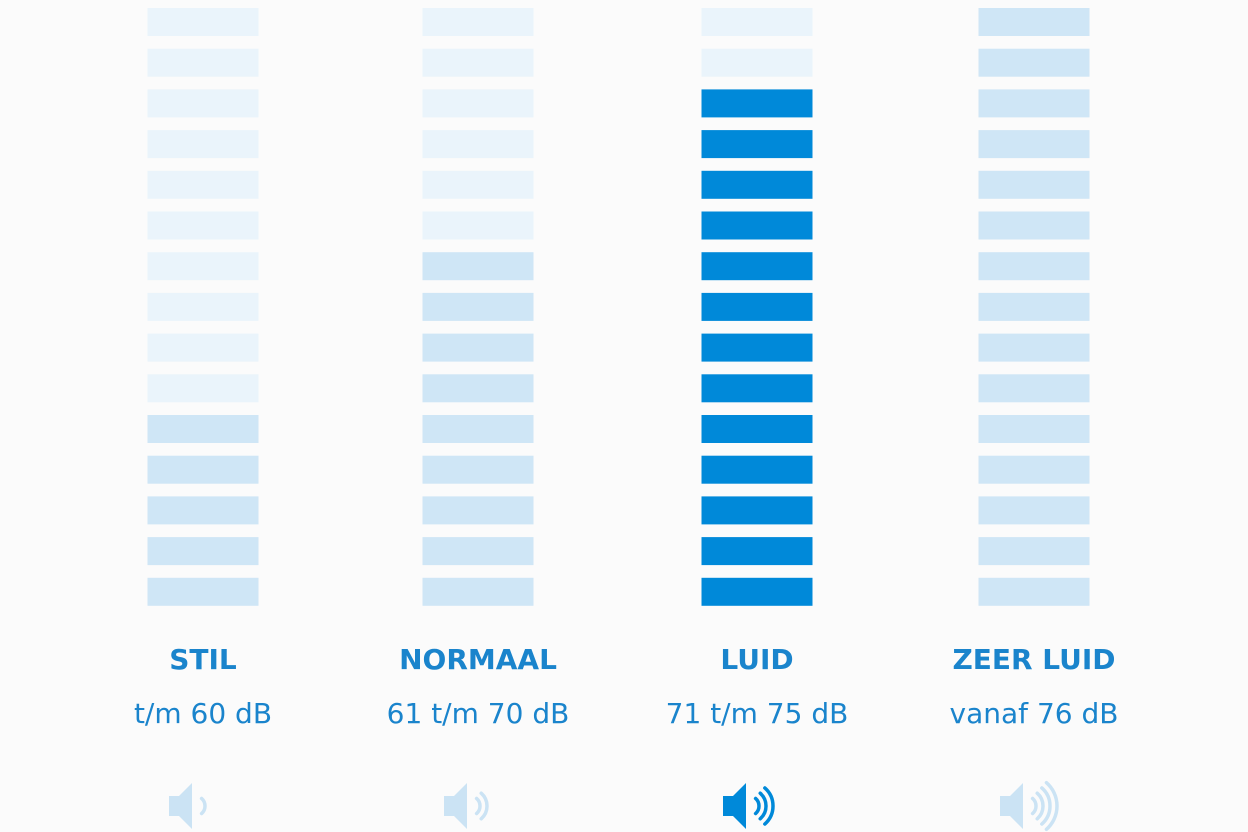  What do you see at coordinates (478, 659) in the screenshot?
I see `level-title: NORMAAL` at bounding box center [478, 659].